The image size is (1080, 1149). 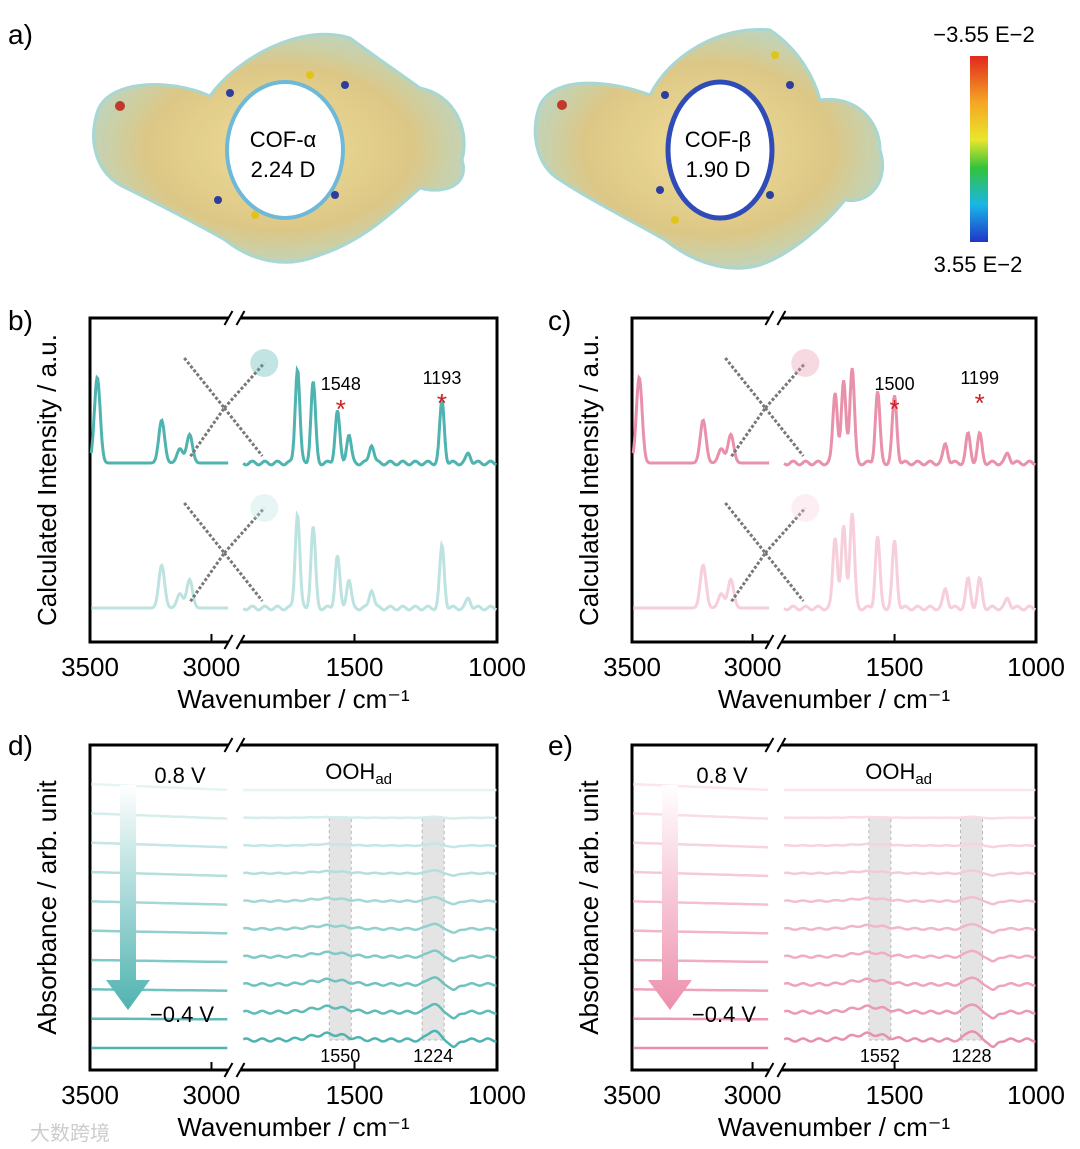 What do you see at coordinates (283, 169) in the screenshot?
I see `cof-alpha-dipole: 2.24 D` at bounding box center [283, 169].